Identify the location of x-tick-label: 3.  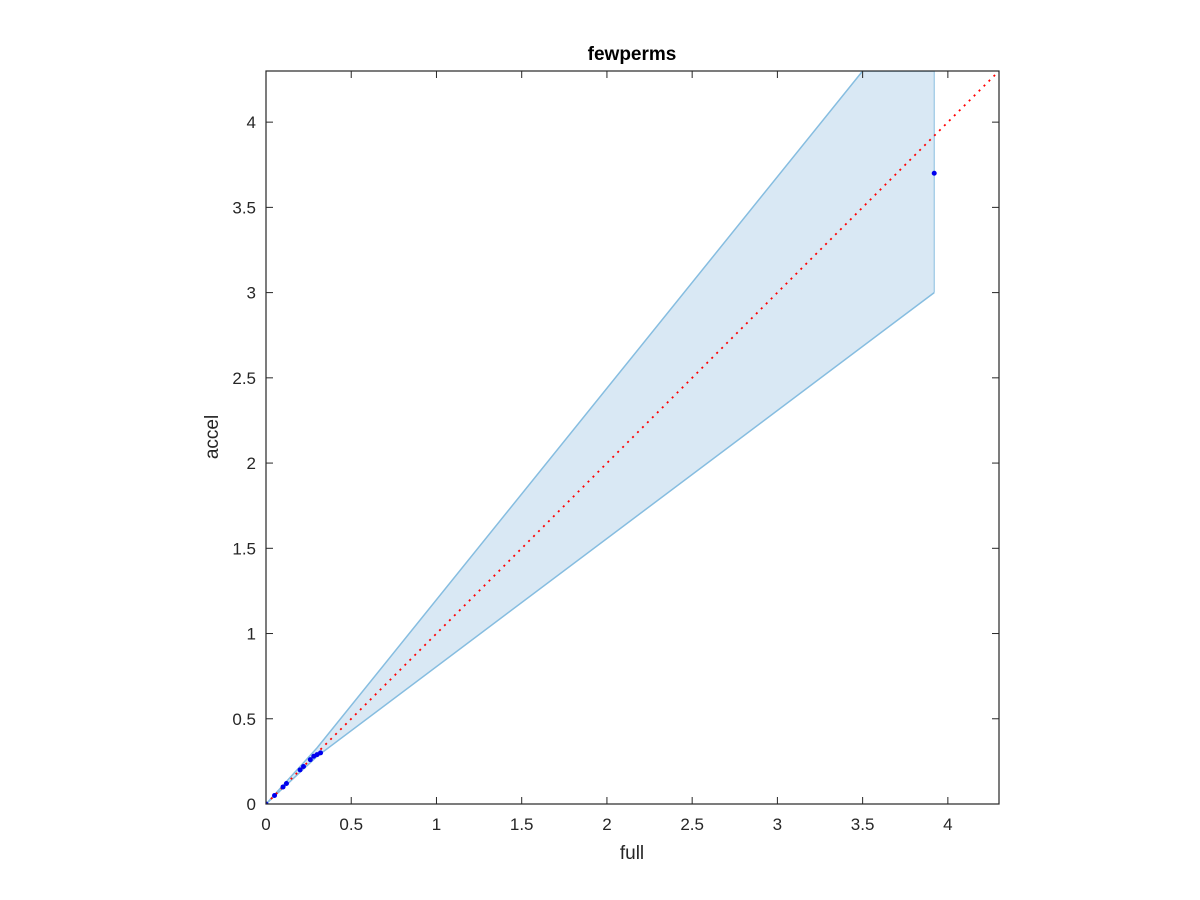
(777, 824).